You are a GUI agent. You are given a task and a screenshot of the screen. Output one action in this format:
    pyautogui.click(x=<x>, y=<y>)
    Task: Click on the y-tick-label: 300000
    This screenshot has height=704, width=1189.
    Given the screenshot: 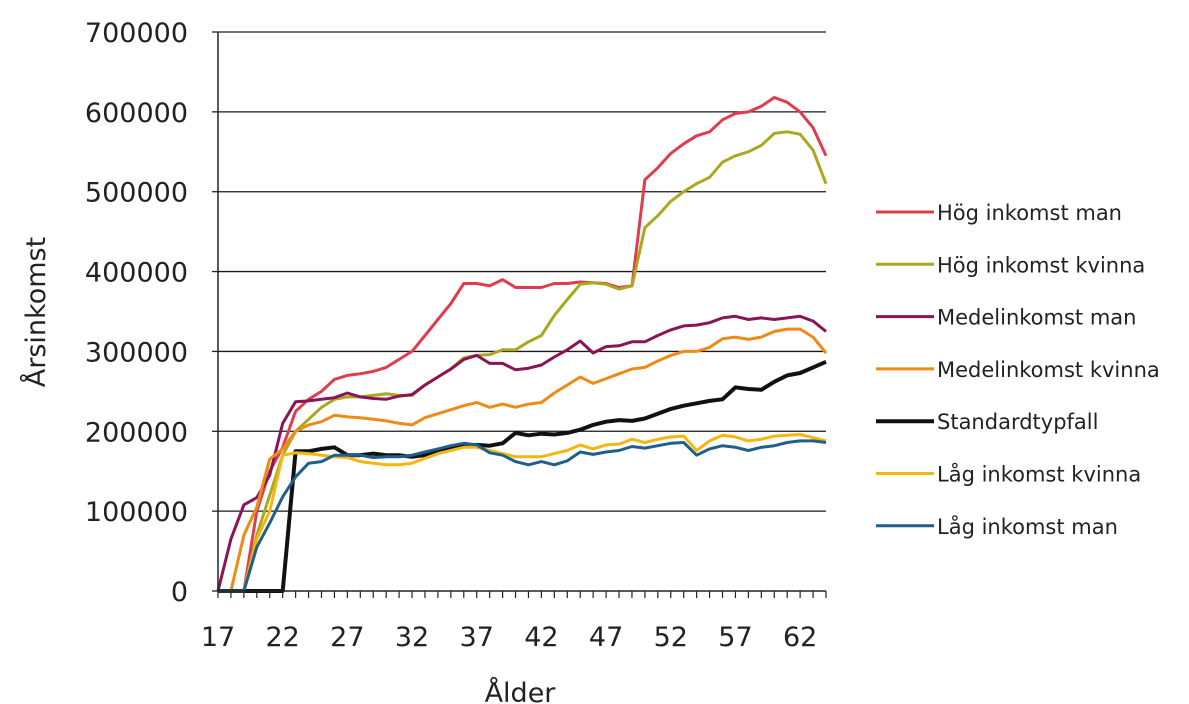 What is the action you would take?
    pyautogui.click(x=136, y=352)
    